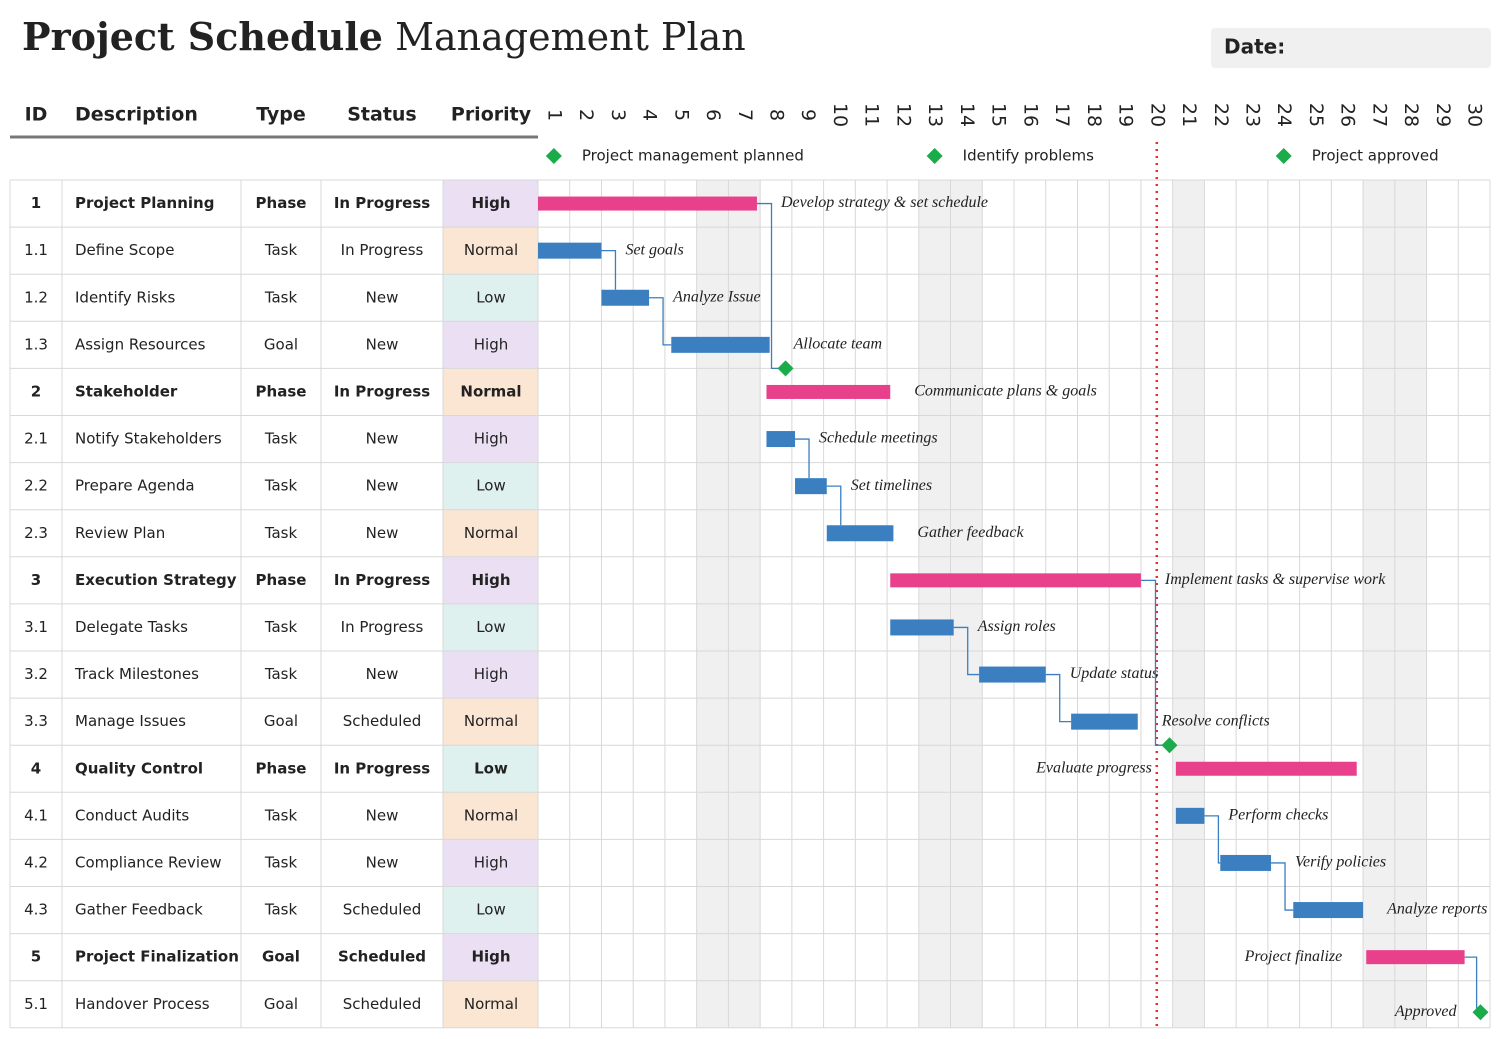 This screenshot has height=1039, width=1500. Describe the element at coordinates (1005, 391) in the screenshot. I see `task-label: Communicate plans & goals` at that location.